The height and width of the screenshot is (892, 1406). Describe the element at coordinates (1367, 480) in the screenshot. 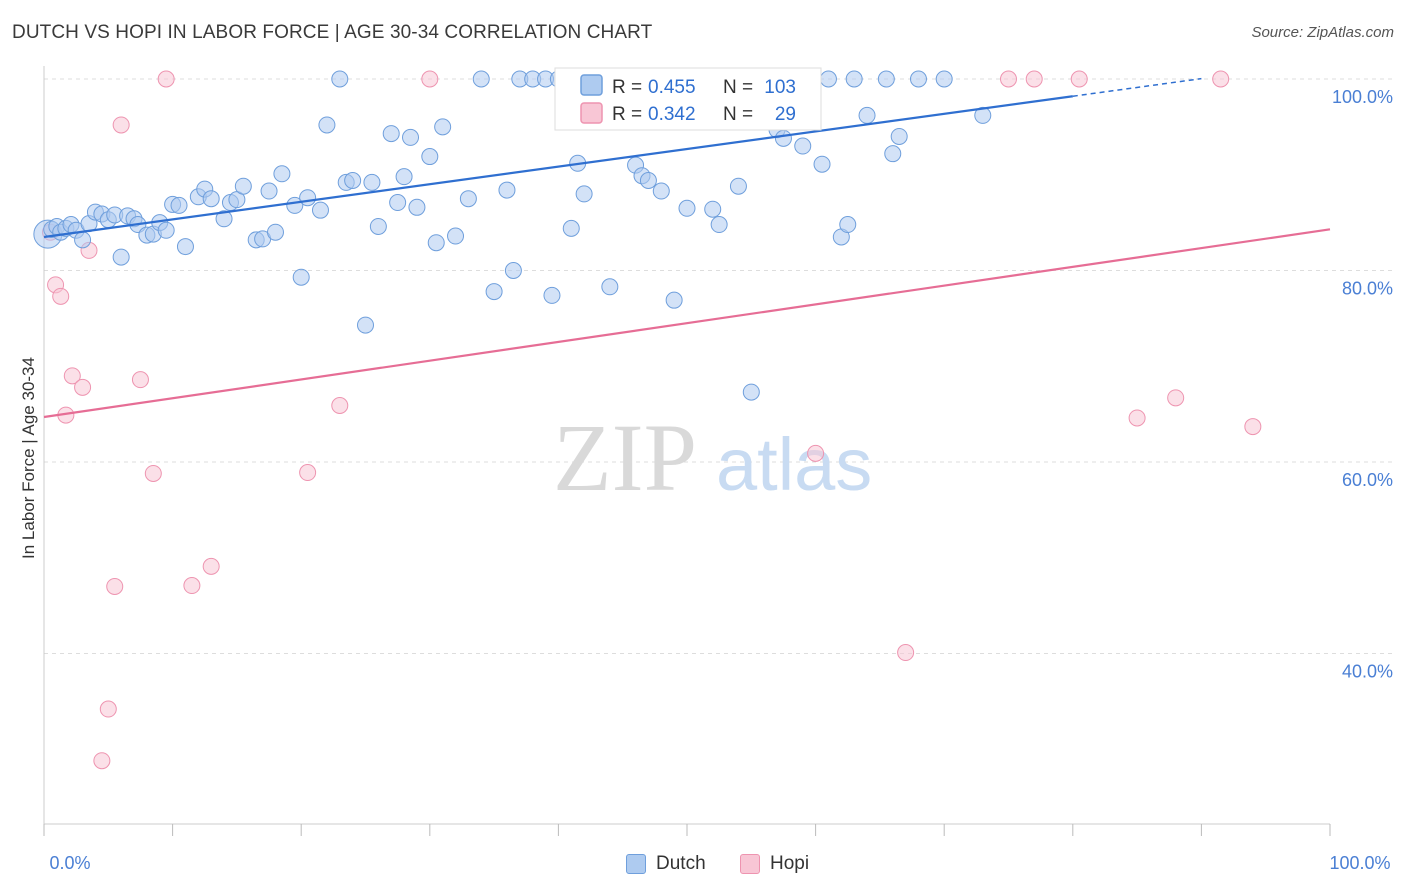

I see `y-tick-label: 60.0%` at that location.